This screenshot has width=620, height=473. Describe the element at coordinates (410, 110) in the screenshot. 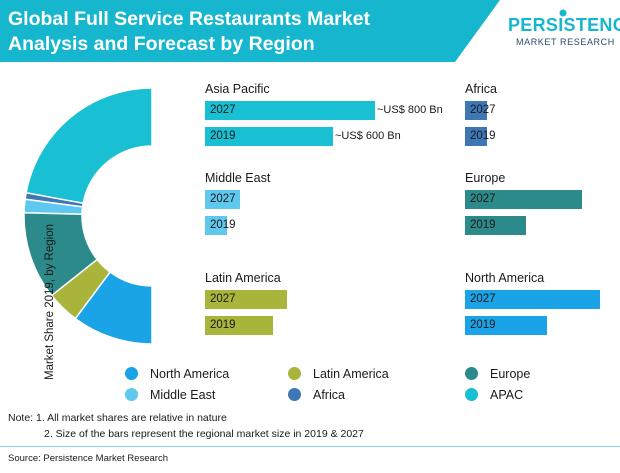

I see `bar-value-label: ~US$ 800 Bn` at that location.